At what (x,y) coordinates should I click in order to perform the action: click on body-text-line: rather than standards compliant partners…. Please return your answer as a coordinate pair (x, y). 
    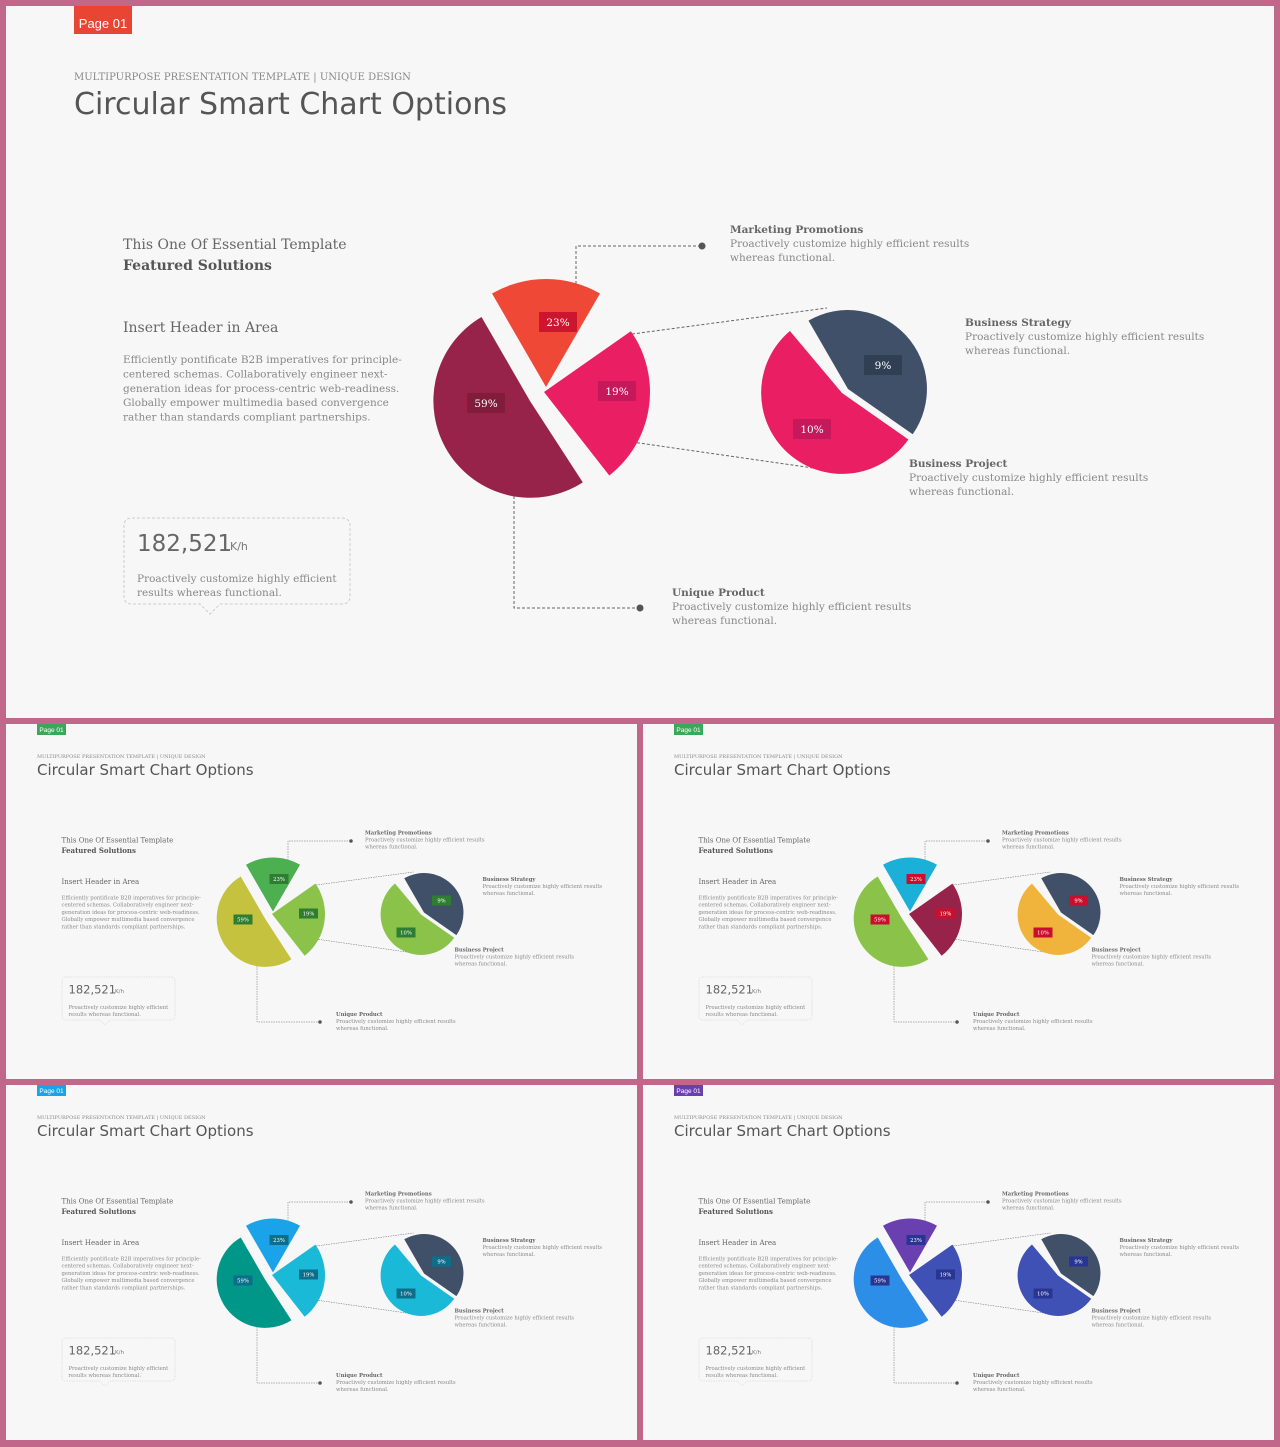
    Looking at the image, I should click on (247, 418).